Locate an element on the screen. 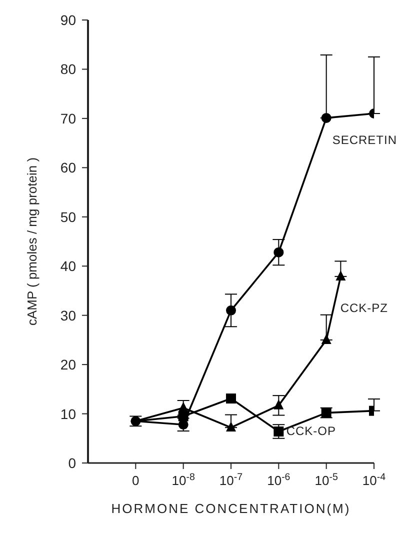  x-tick-label: 10$^{-4}$ is located at coordinates (374, 480).